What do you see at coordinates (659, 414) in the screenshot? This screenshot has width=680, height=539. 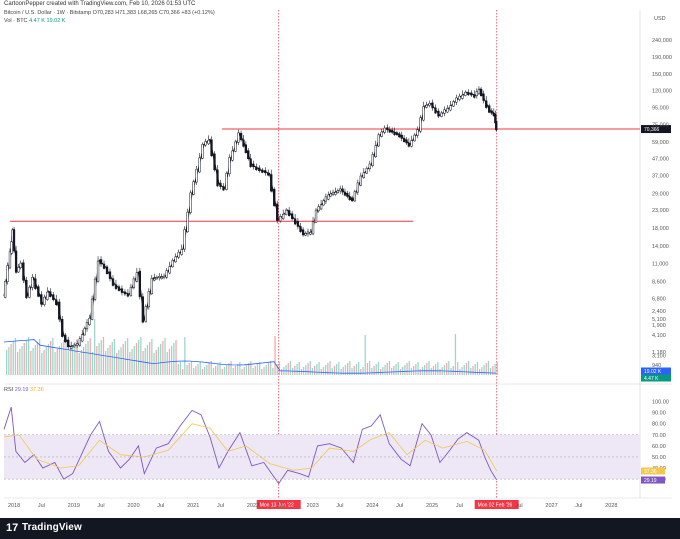 I see `rsi-tick-label: 90.00` at bounding box center [659, 414].